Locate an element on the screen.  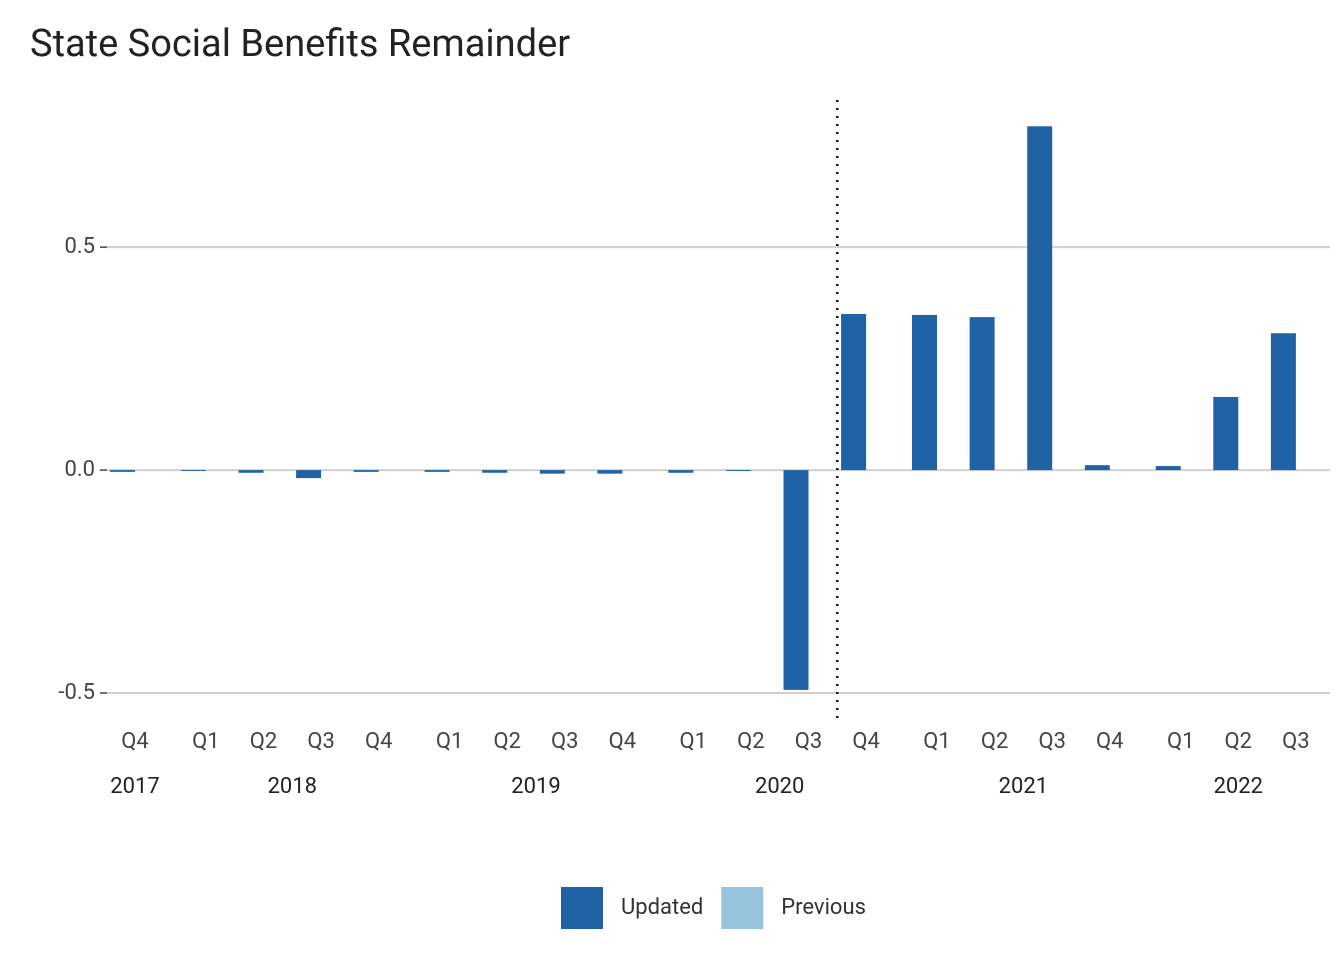
y-tick-label: -0.5 is located at coordinates (76, 692).